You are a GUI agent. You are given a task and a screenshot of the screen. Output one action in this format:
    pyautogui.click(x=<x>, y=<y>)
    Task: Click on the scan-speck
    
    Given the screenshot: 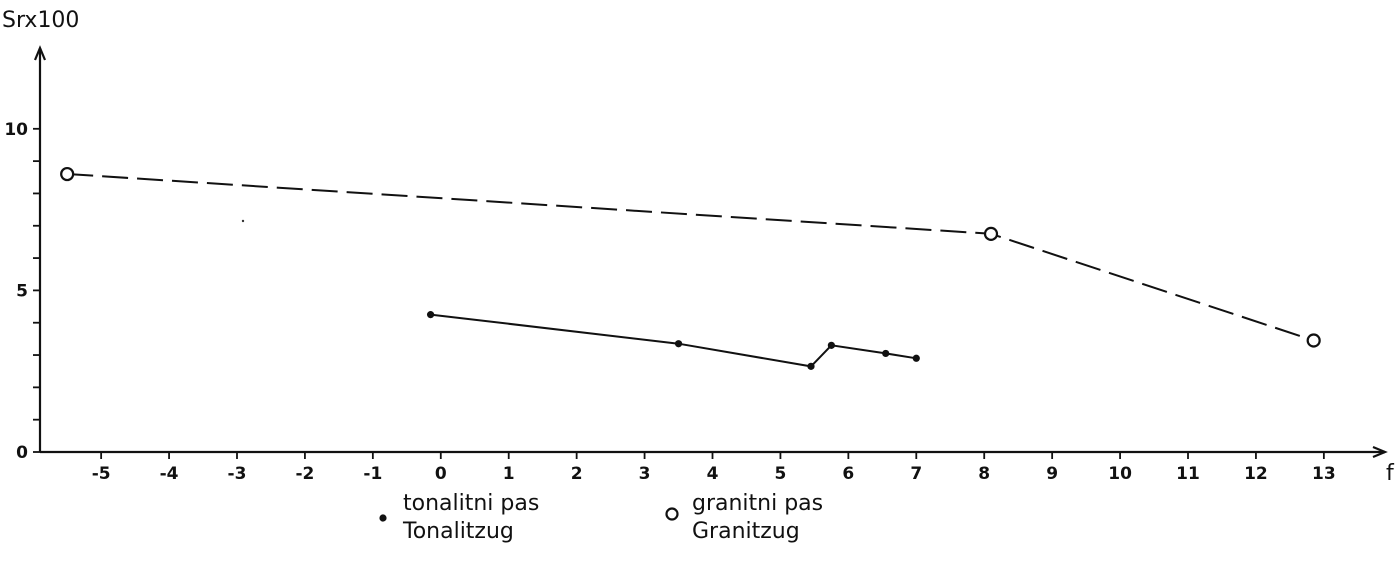 What is the action you would take?
    pyautogui.click(x=243, y=221)
    